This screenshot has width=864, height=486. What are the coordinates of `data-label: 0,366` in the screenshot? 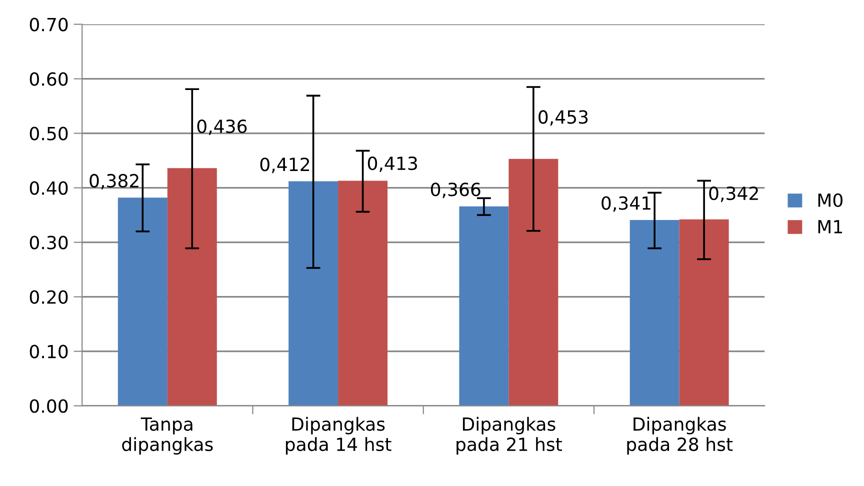 It's located at (455, 190).